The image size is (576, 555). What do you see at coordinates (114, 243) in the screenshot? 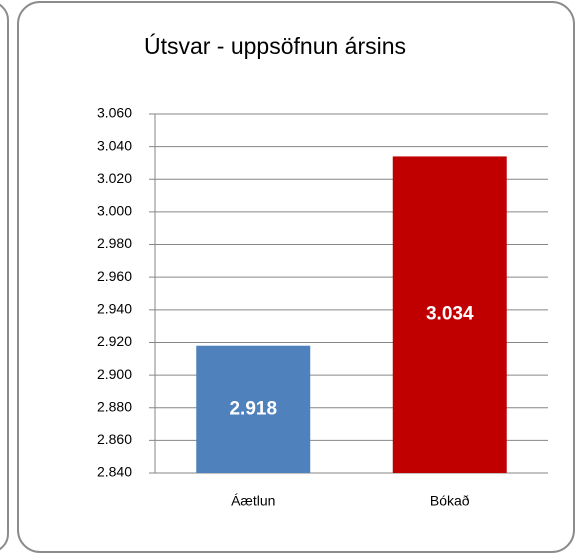
I see `y-tick-label: 2.980` at bounding box center [114, 243].